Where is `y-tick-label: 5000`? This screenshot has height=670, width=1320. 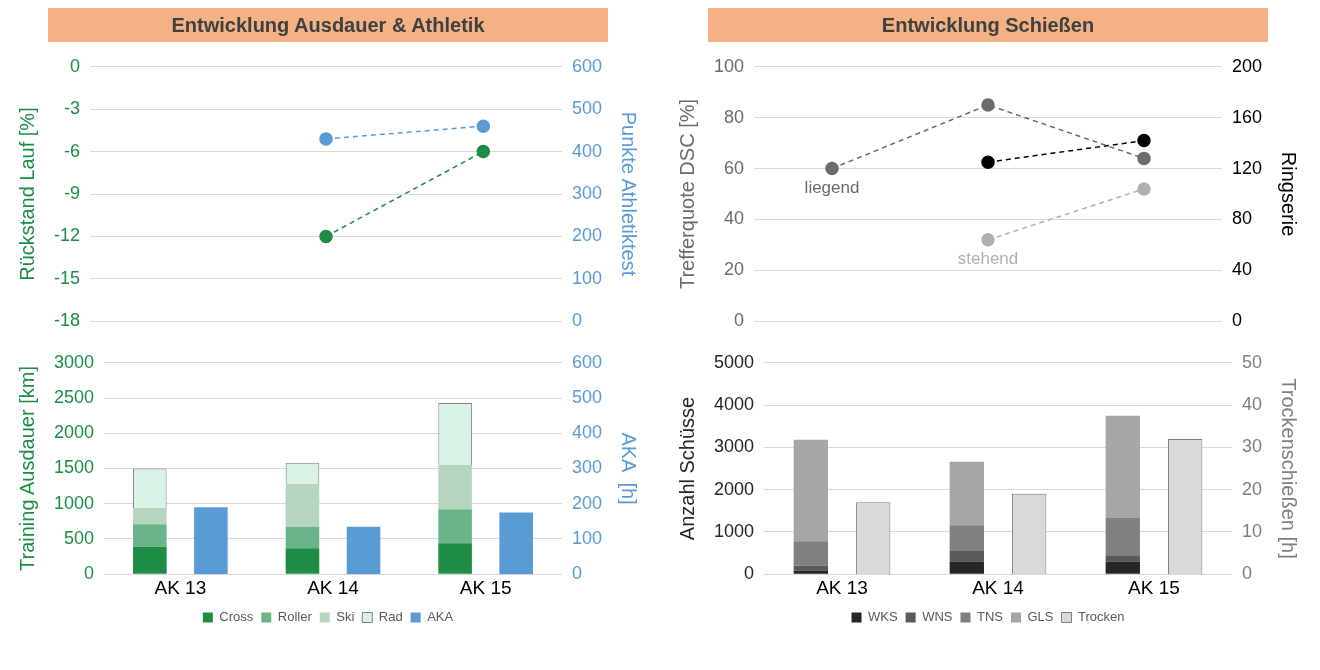
y-tick-label: 5000 is located at coordinates (734, 361).